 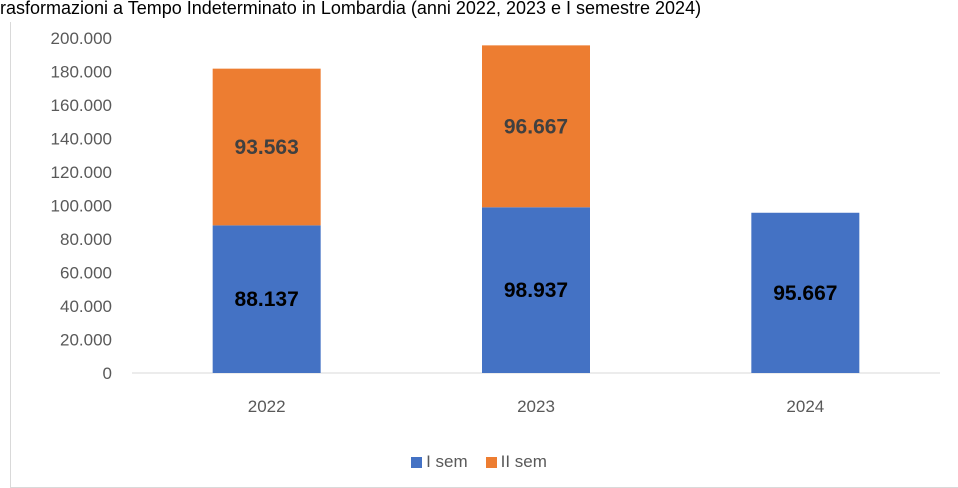 What do you see at coordinates (536, 406) in the screenshot?
I see `x-tick-label: 2023` at bounding box center [536, 406].